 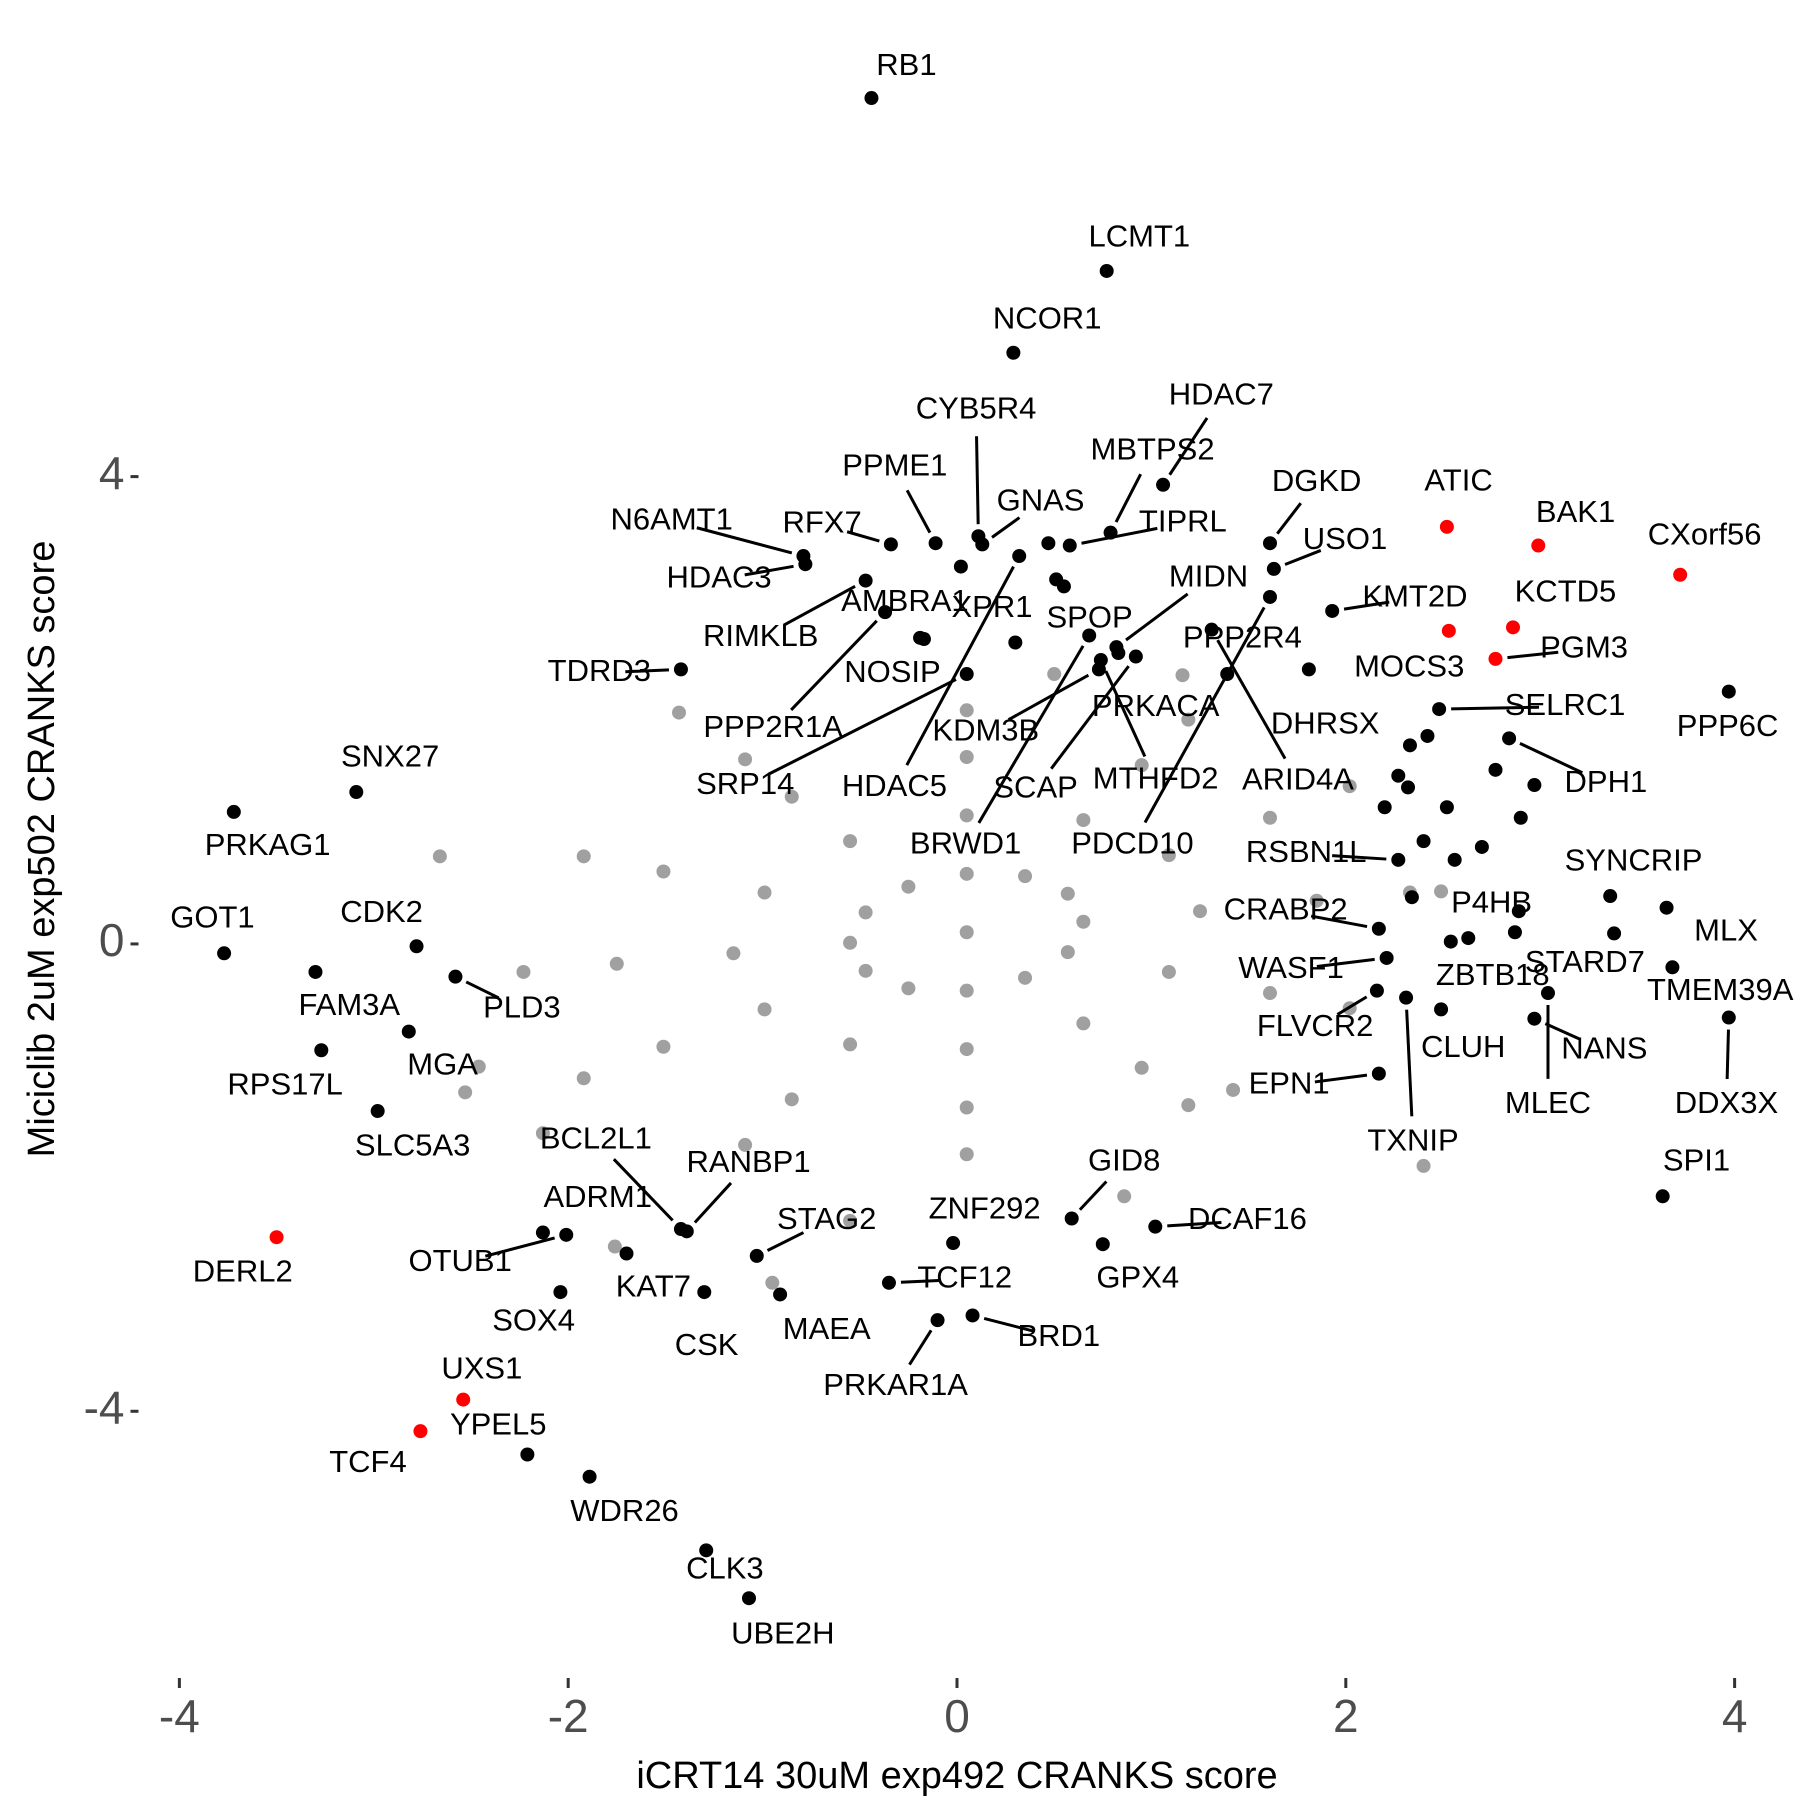 I want to click on point-label: ZNF292, so click(x=985, y=1208).